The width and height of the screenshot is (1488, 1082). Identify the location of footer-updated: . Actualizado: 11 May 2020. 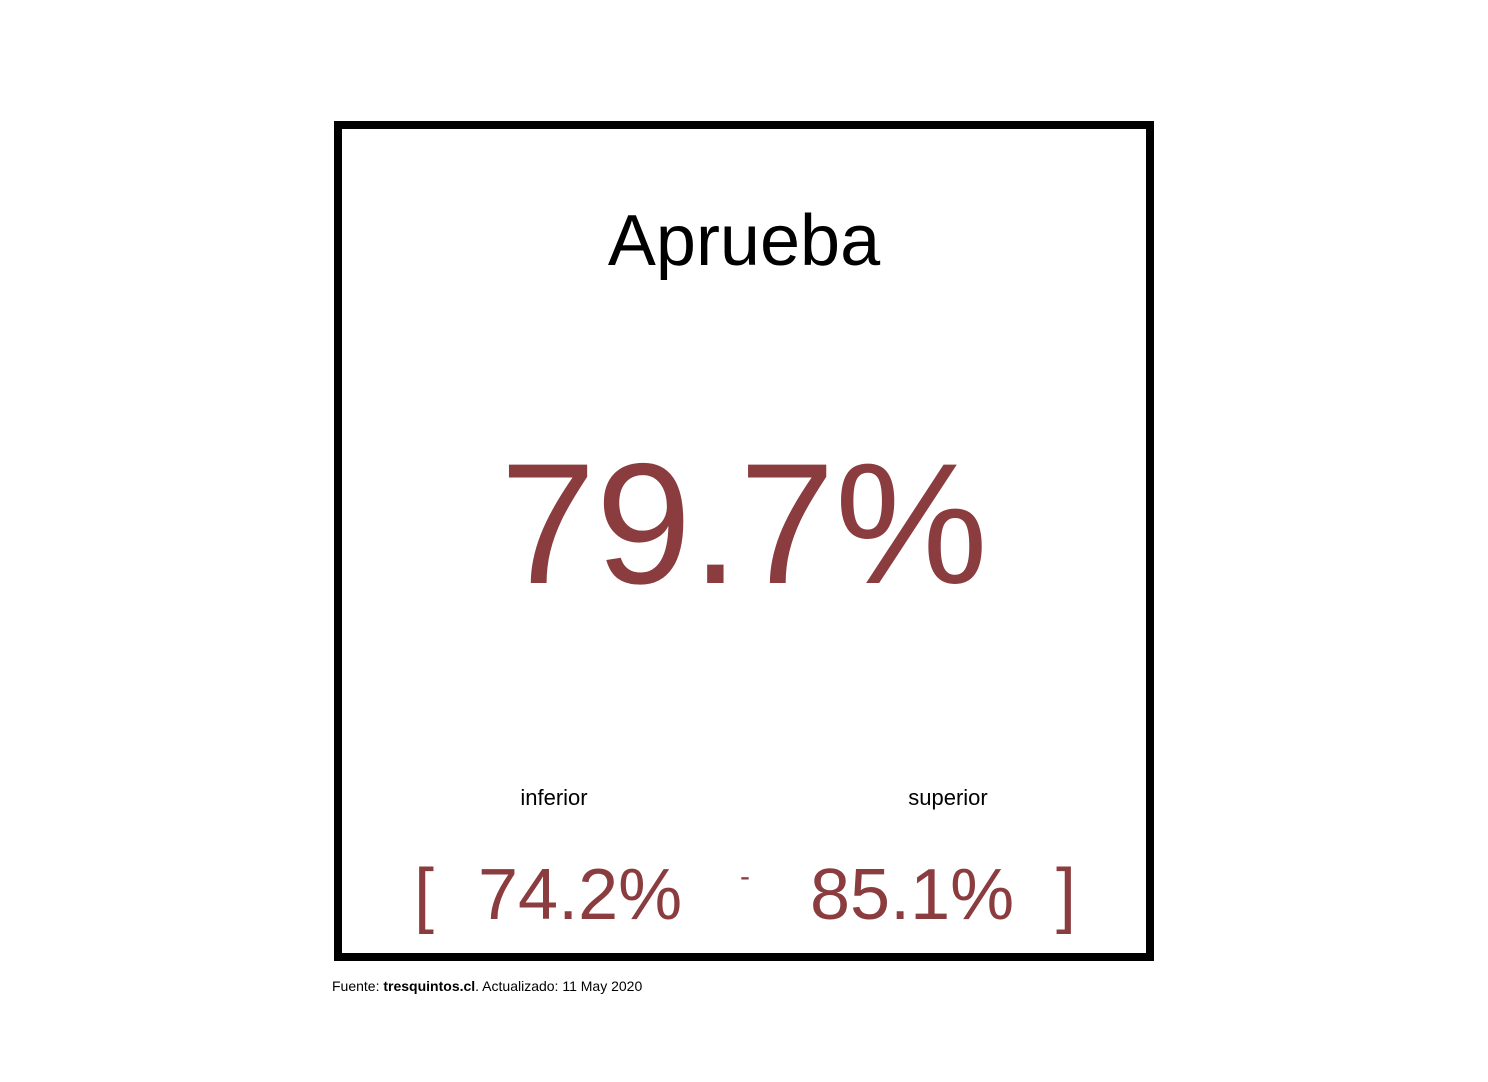
(559, 986).